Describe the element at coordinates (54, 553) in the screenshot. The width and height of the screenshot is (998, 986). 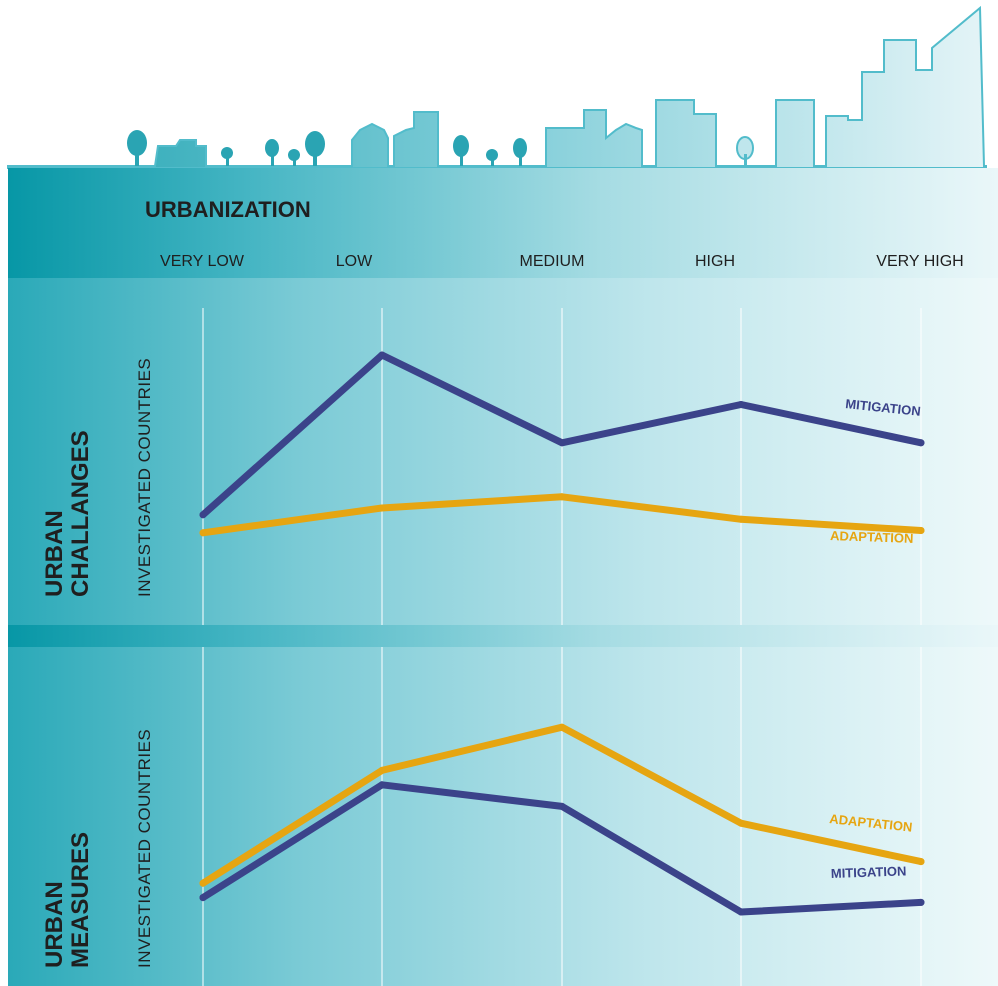
I see `challenges-label-line1: URBAN` at that location.